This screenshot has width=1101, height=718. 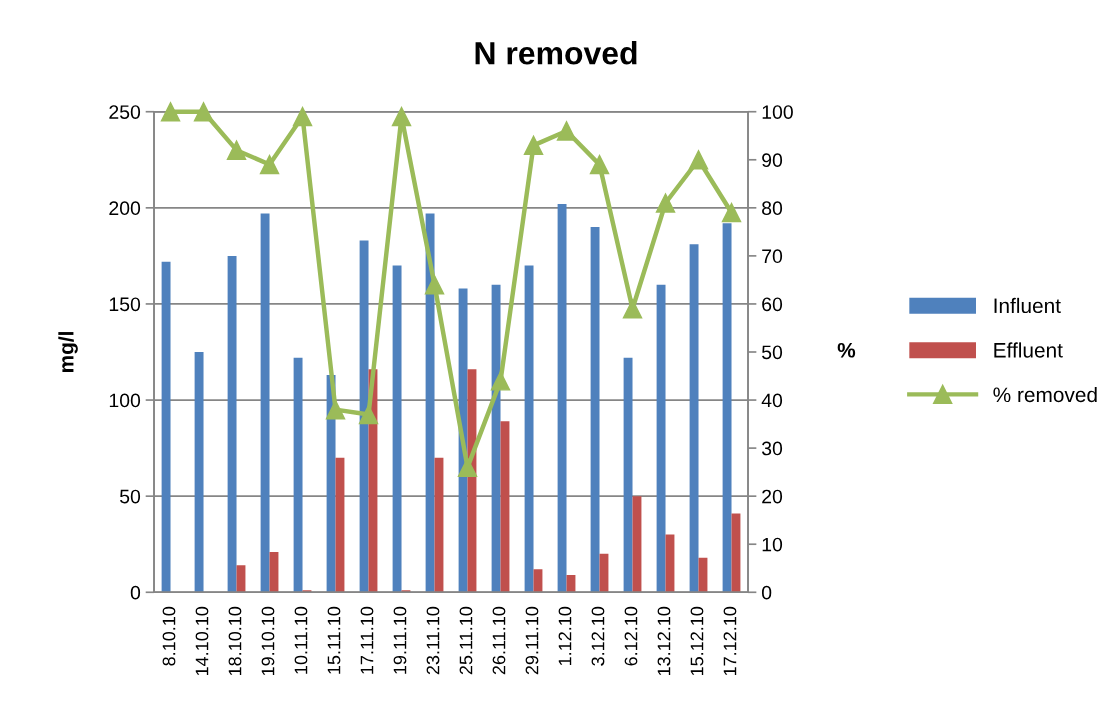 What do you see at coordinates (1028, 350) in the screenshot?
I see `legend-label: Effluent` at bounding box center [1028, 350].